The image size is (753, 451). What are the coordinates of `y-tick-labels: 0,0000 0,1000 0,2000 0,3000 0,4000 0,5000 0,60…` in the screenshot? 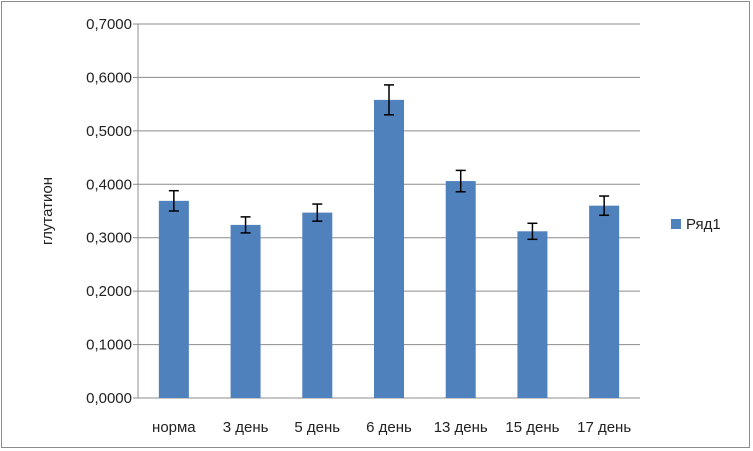 It's located at (109, 211).